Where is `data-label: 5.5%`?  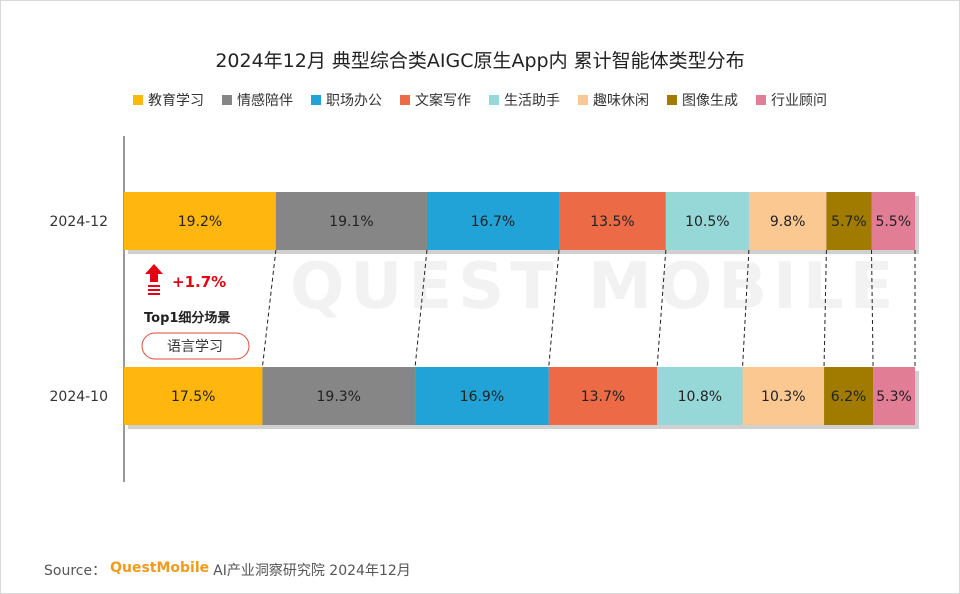
data-label: 5.5% is located at coordinates (893, 222).